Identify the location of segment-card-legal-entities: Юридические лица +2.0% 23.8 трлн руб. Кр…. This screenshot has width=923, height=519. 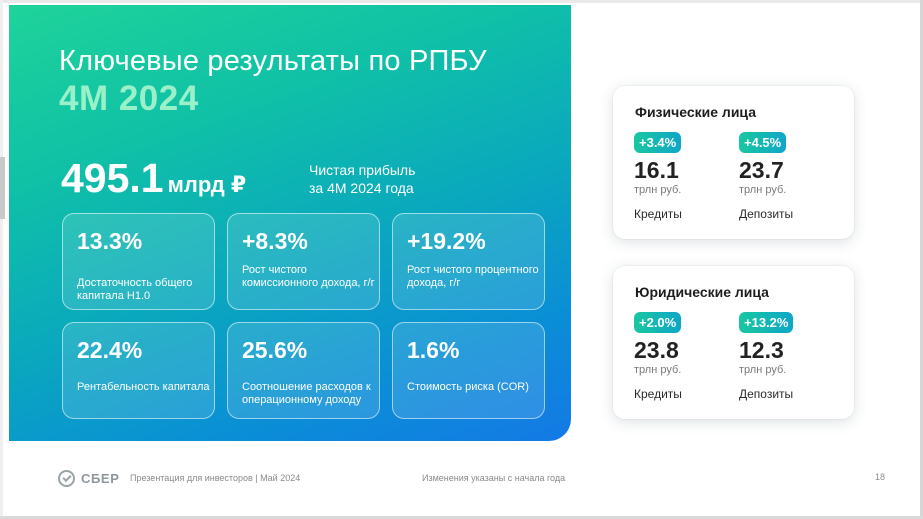
(733, 342).